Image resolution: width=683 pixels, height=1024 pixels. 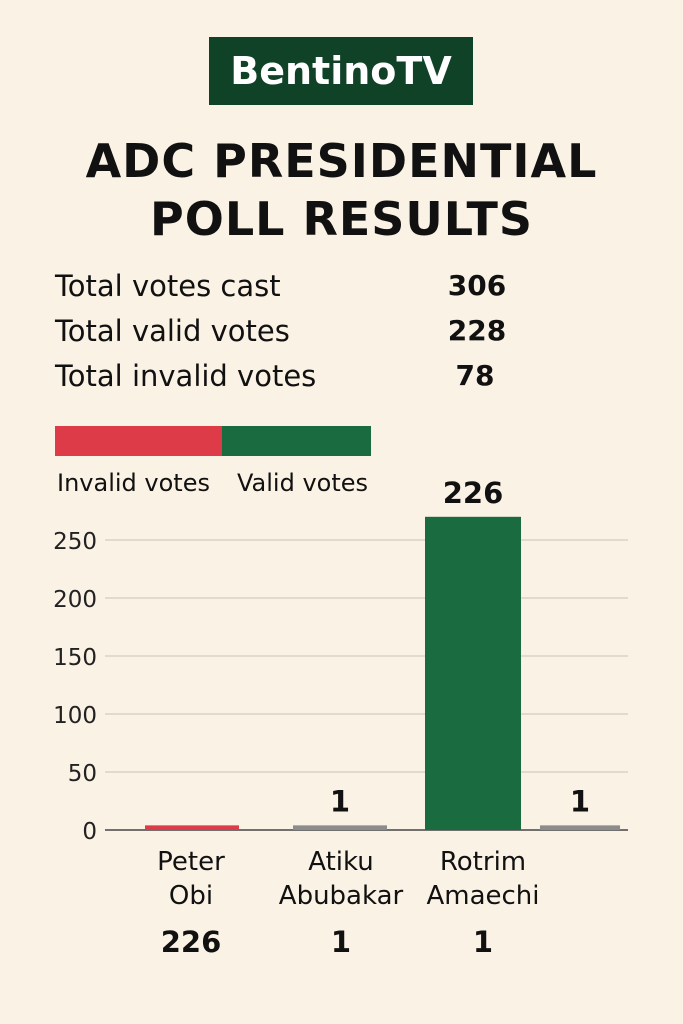 I want to click on category-label: Abubakar, so click(x=341, y=896).